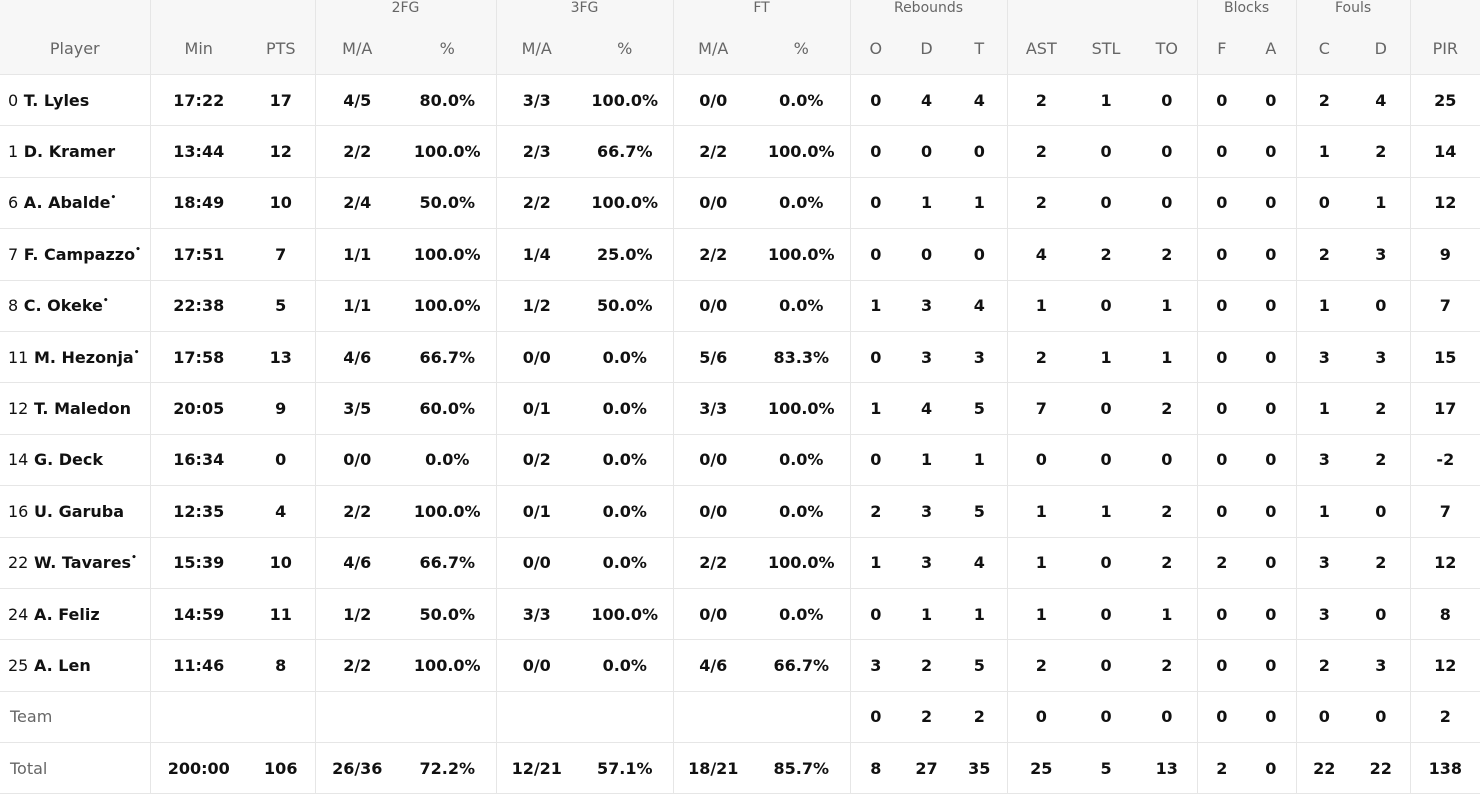  What do you see at coordinates (1324, 460) in the screenshot?
I see `cell-foul-c: 3` at bounding box center [1324, 460].